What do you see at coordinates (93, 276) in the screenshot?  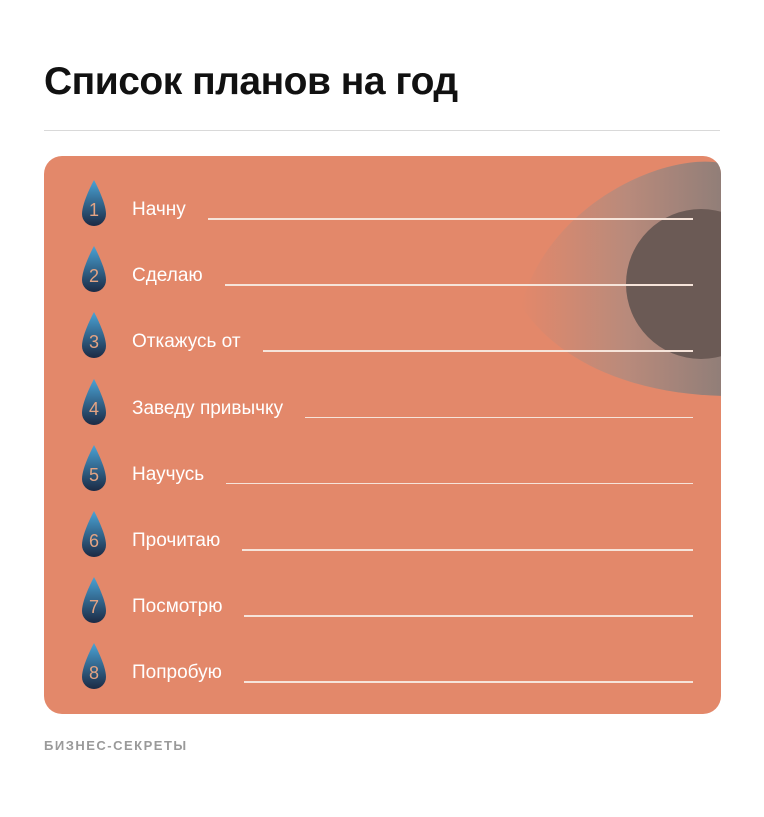 I see `plan-number: 2` at bounding box center [93, 276].